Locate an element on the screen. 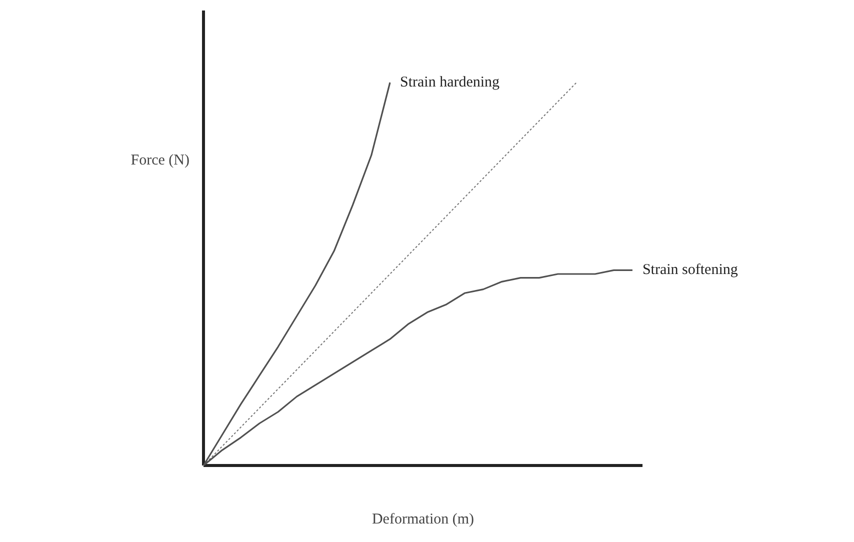 The image size is (854, 542). x-axis-title: Deformation (m) is located at coordinates (423, 519).